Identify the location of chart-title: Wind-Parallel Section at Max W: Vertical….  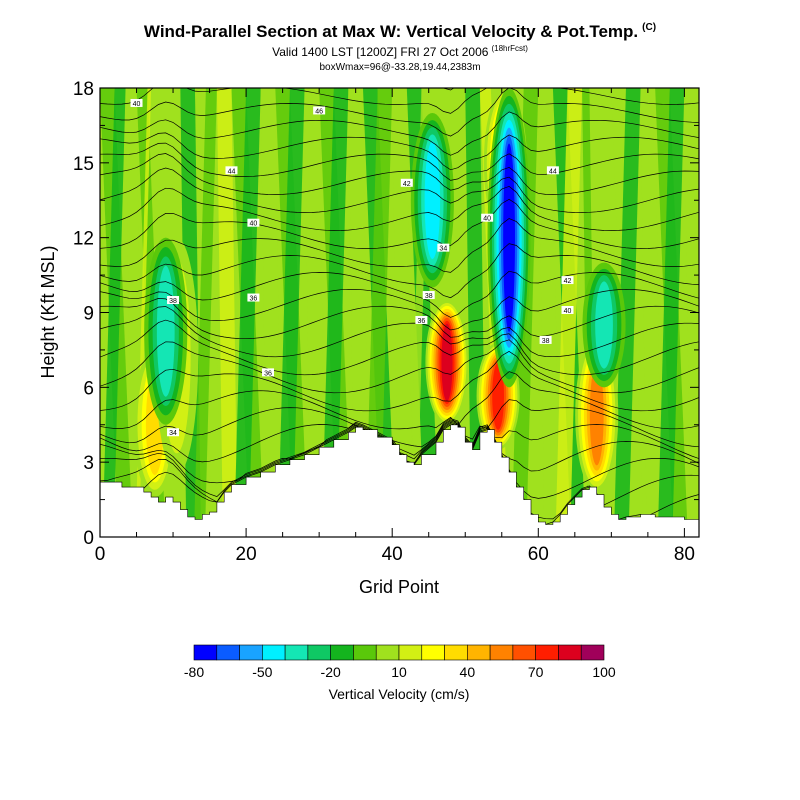
(400, 32).